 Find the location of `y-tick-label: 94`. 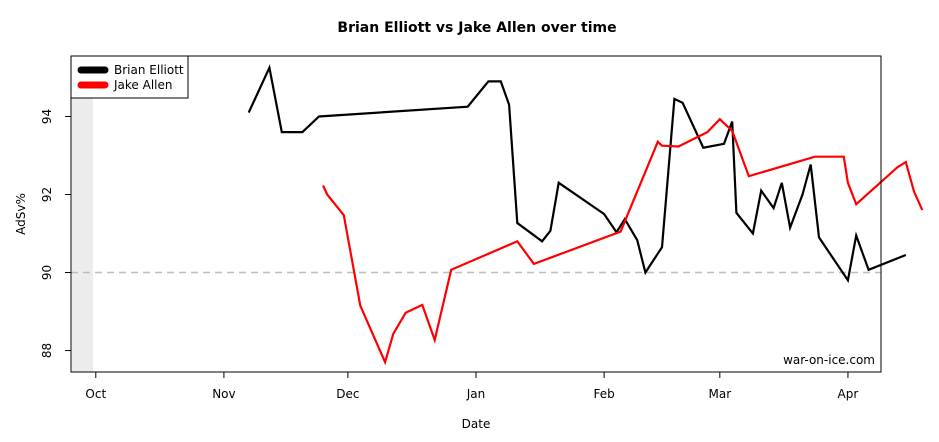

y-tick-label: 94 is located at coordinates (47, 116).